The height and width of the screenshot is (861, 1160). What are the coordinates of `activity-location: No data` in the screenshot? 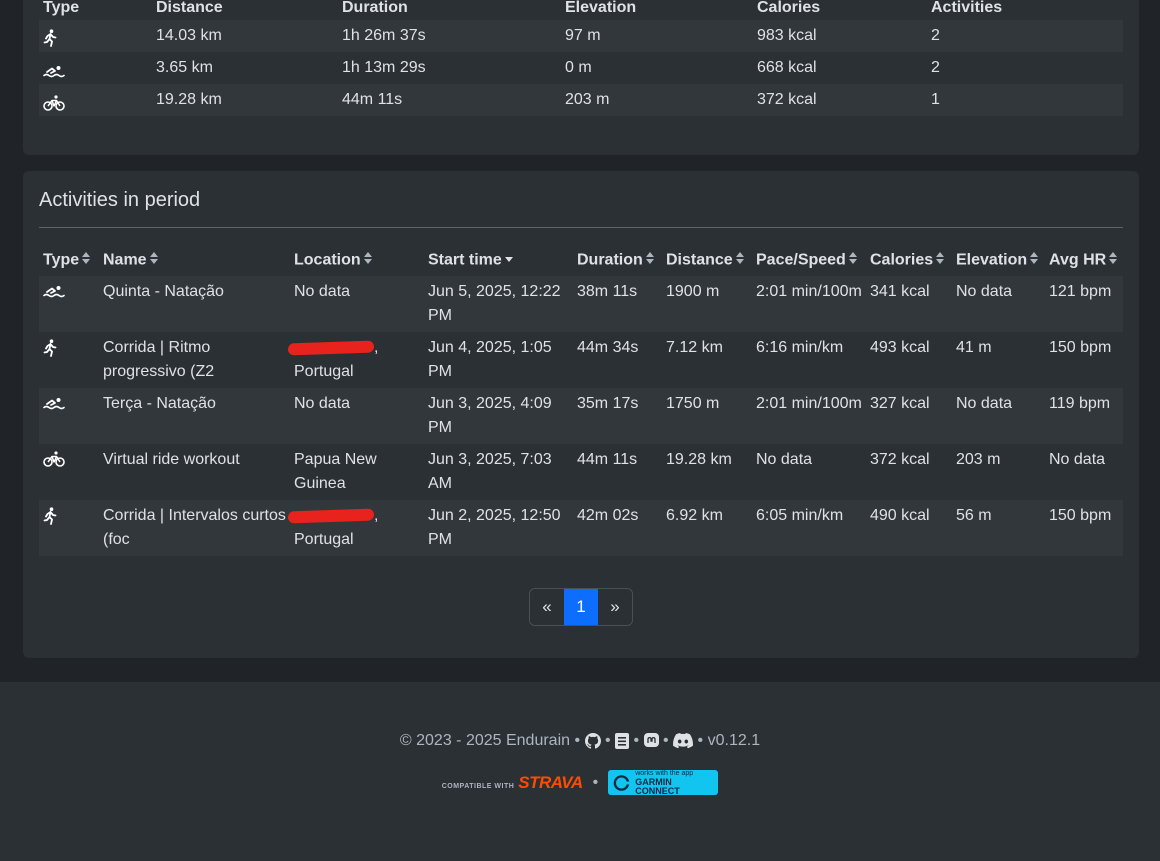 It's located at (357, 416).